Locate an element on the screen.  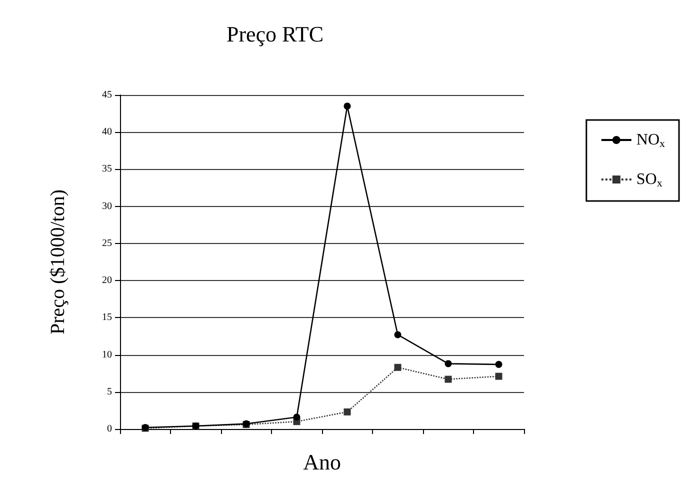
y-axis-title: Preço ($1000/ton) is located at coordinates (58, 262).